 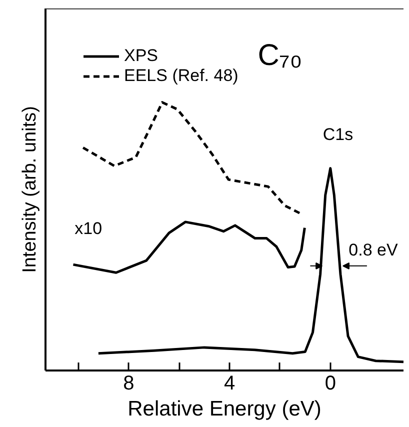 I want to click on x-axis-title: Relative Energy (eV), so click(x=225, y=409).